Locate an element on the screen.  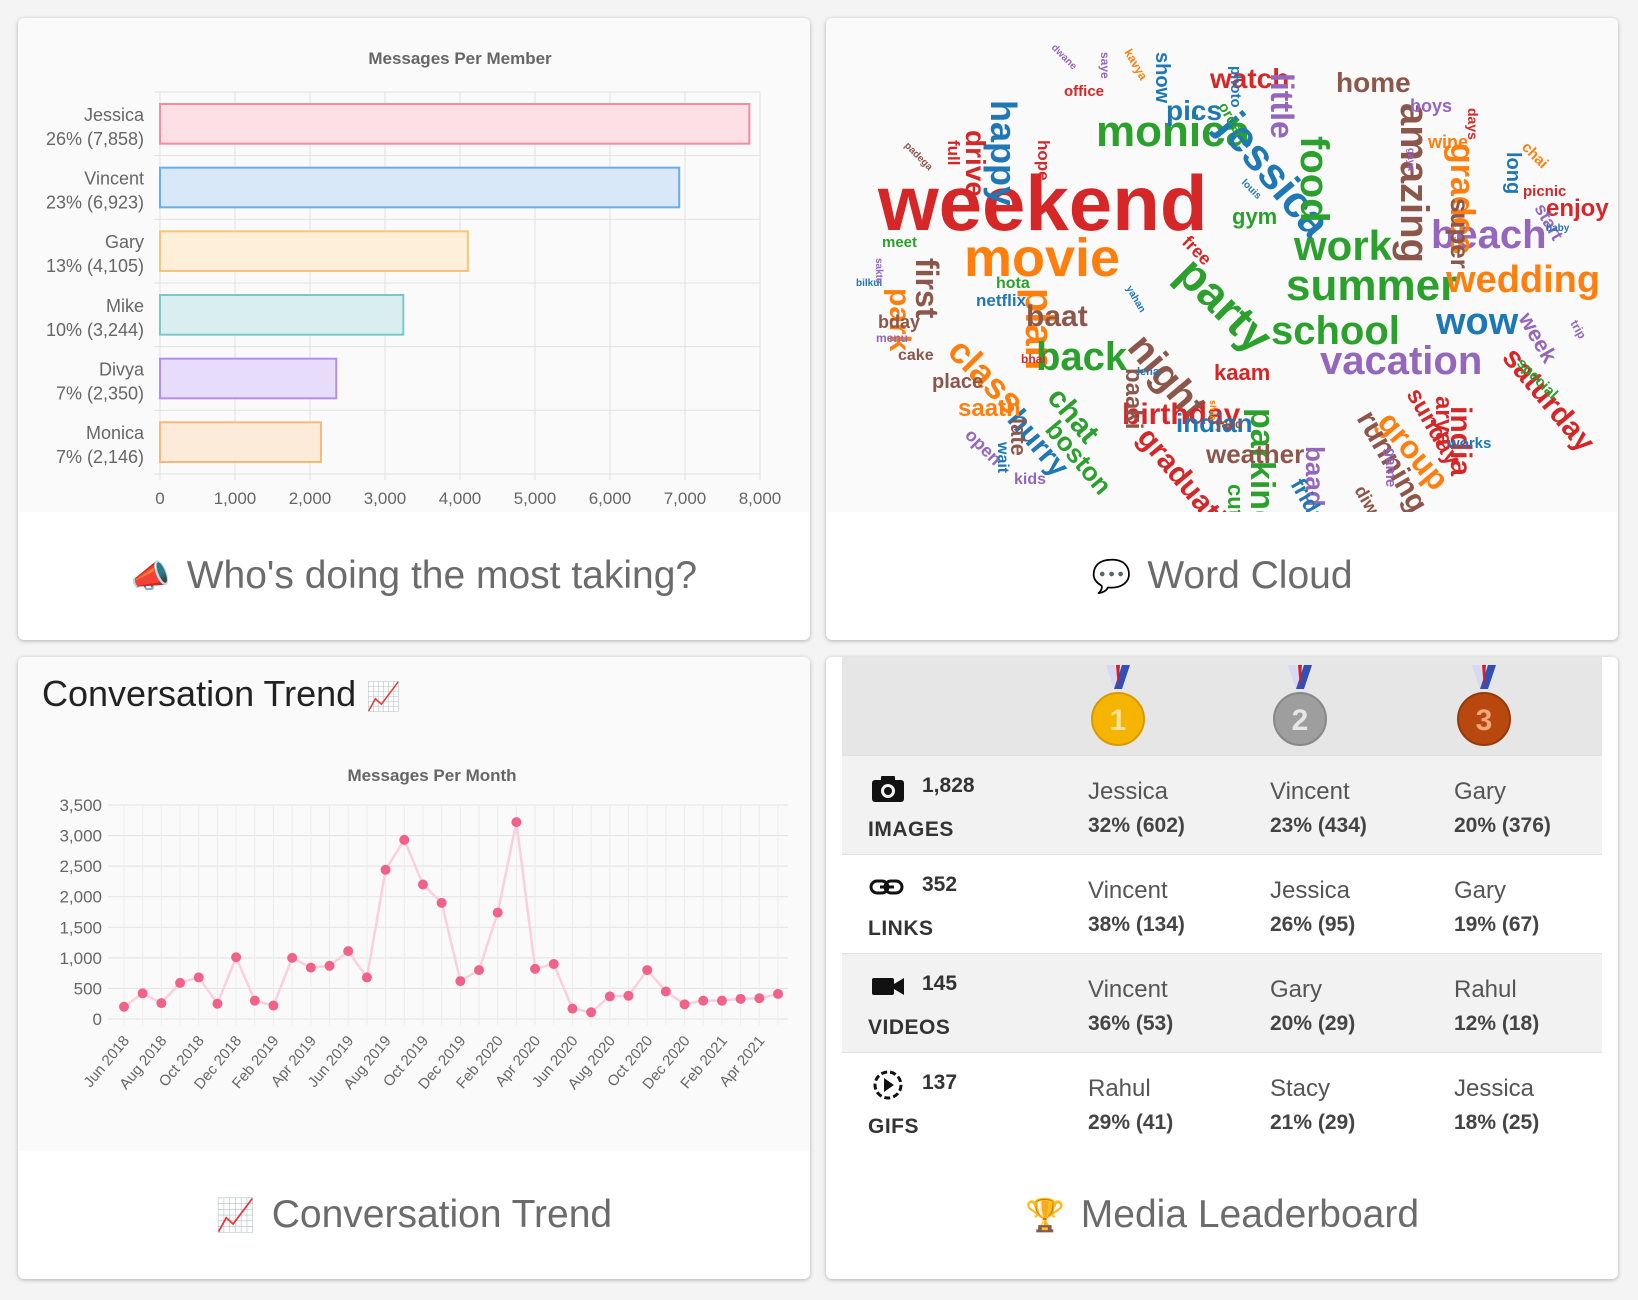
category-label: Jessica is located at coordinates (114, 115).